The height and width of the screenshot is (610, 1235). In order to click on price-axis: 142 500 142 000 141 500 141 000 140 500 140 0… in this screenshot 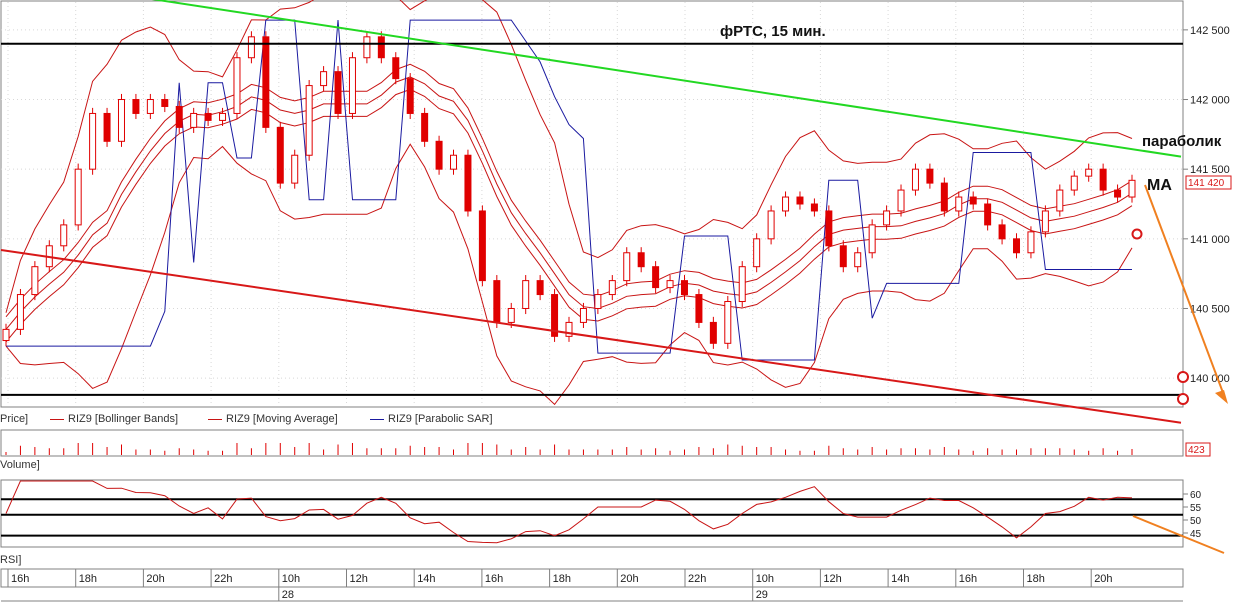, I will do `click(1206, 205)`.